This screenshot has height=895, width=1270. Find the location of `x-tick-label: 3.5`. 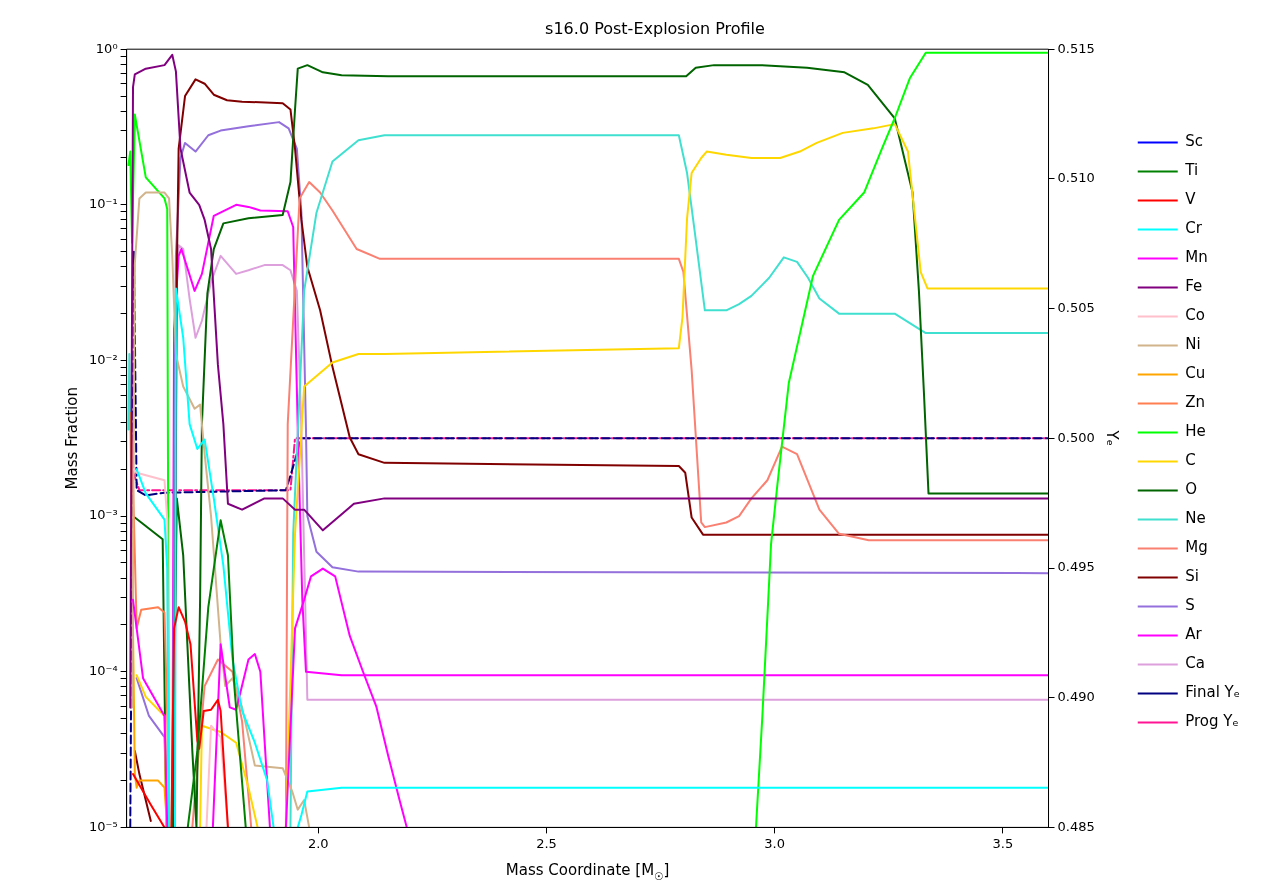

x-tick-label: 3.5 is located at coordinates (1003, 843).